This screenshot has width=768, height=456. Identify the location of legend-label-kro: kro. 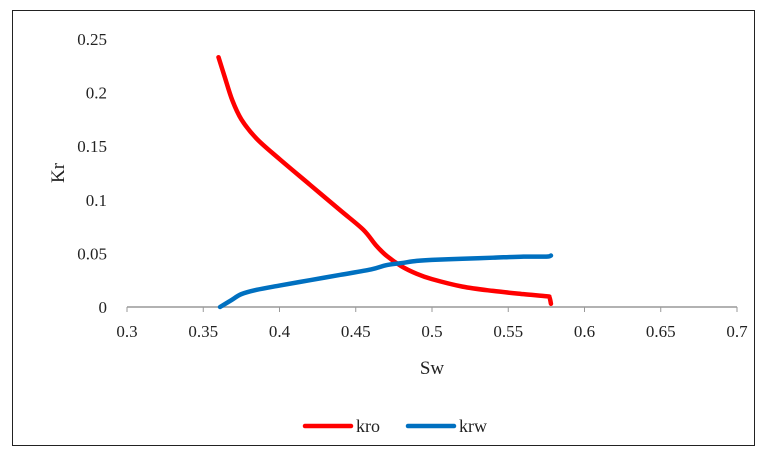
(368, 426).